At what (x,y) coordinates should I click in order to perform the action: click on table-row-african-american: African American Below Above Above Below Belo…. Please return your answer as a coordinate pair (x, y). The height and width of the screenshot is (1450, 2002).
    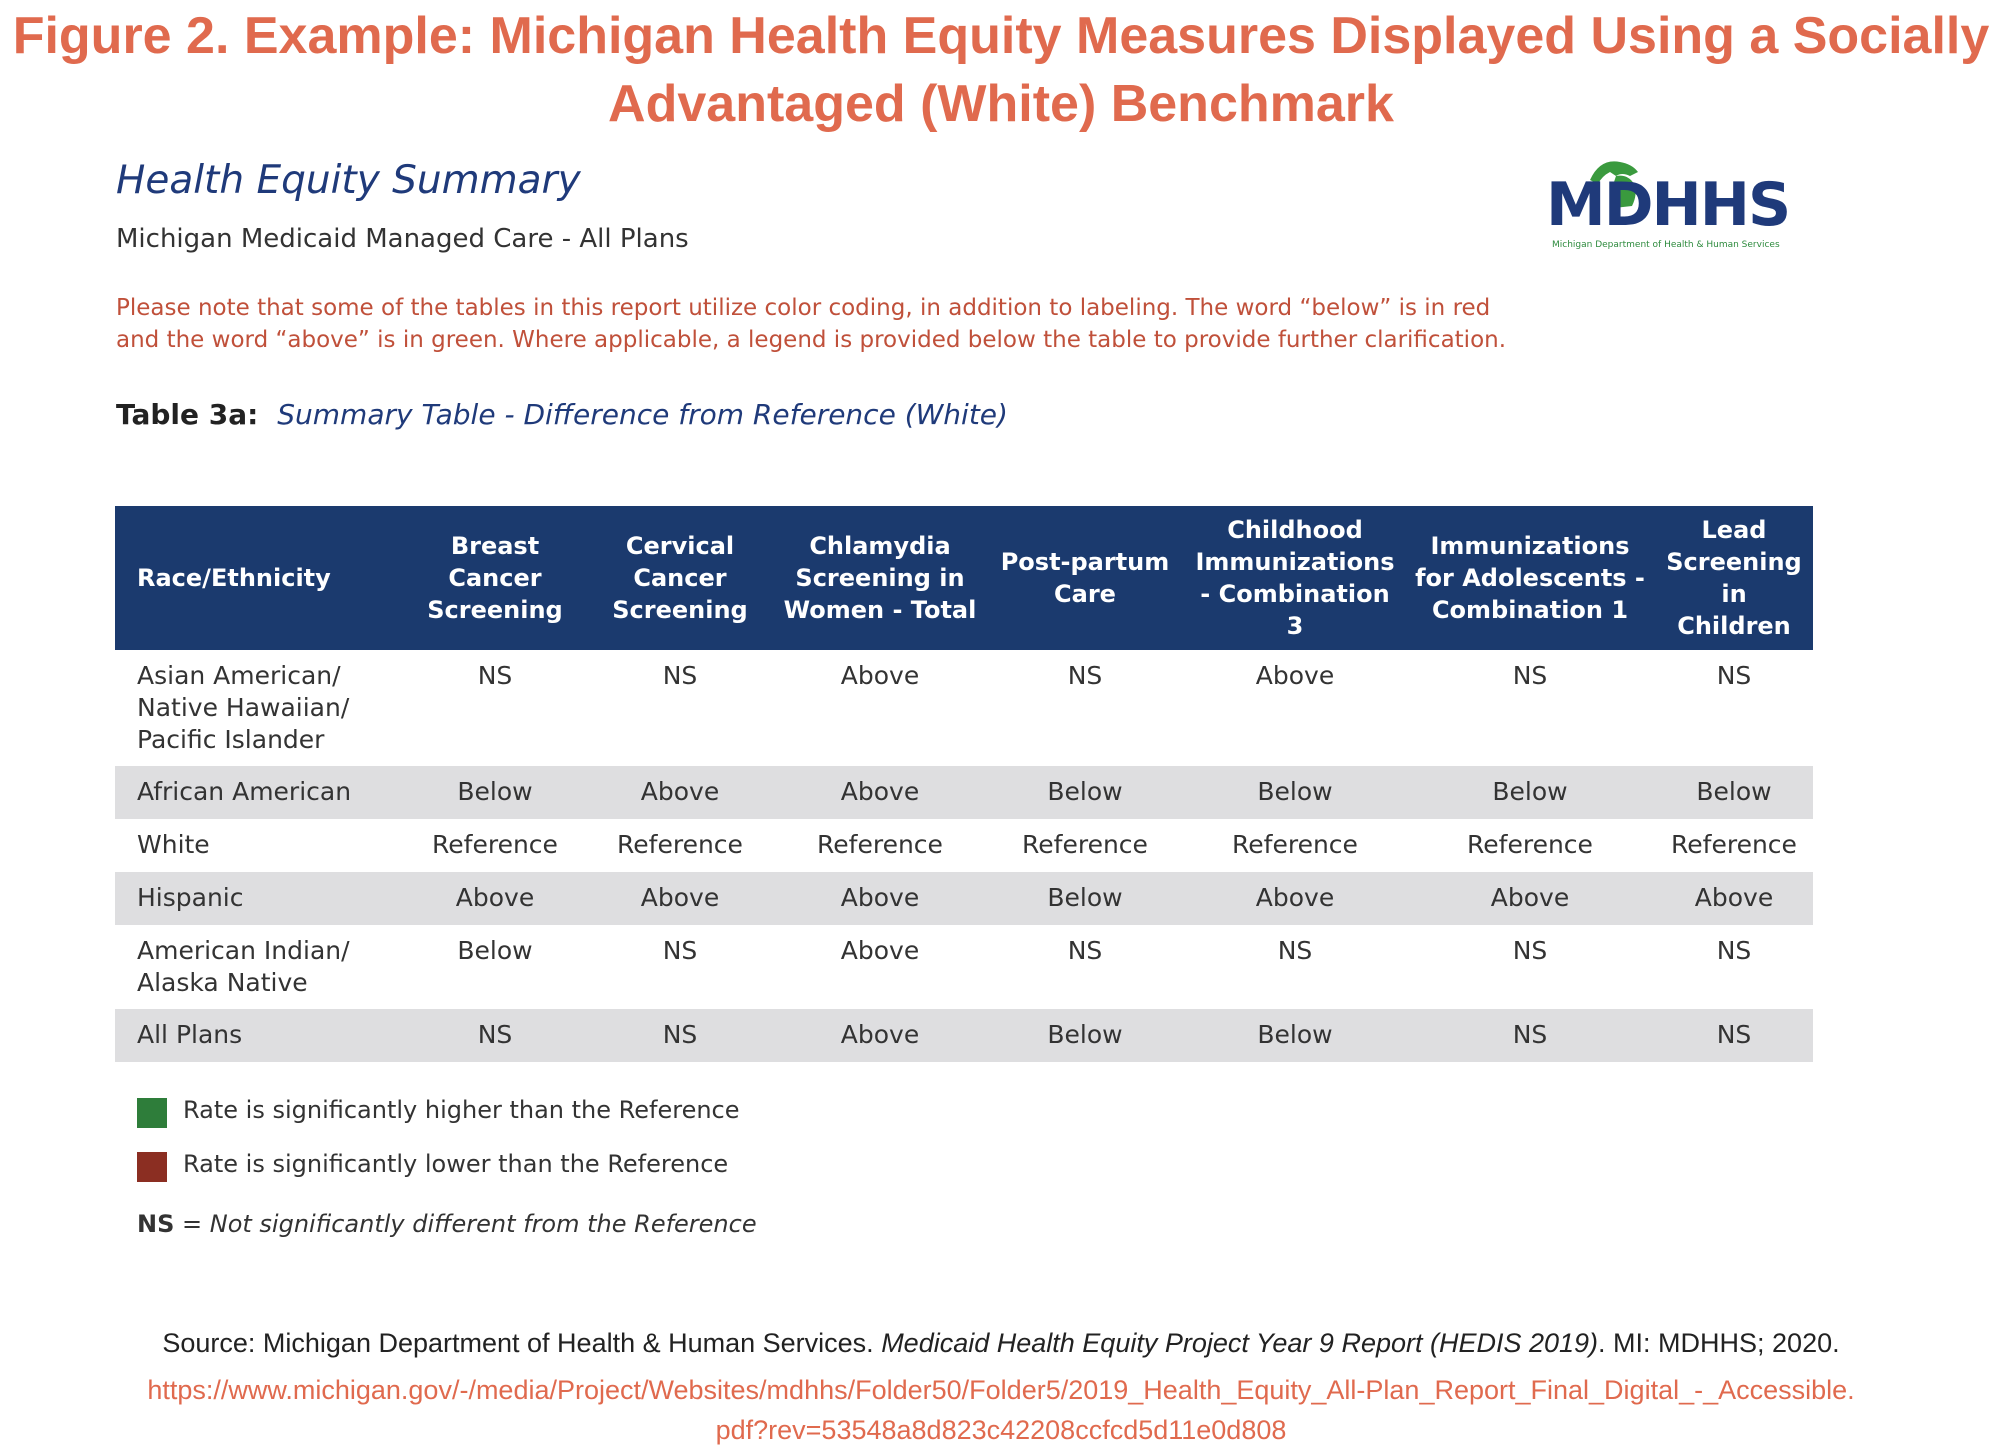
    Looking at the image, I should click on (964, 792).